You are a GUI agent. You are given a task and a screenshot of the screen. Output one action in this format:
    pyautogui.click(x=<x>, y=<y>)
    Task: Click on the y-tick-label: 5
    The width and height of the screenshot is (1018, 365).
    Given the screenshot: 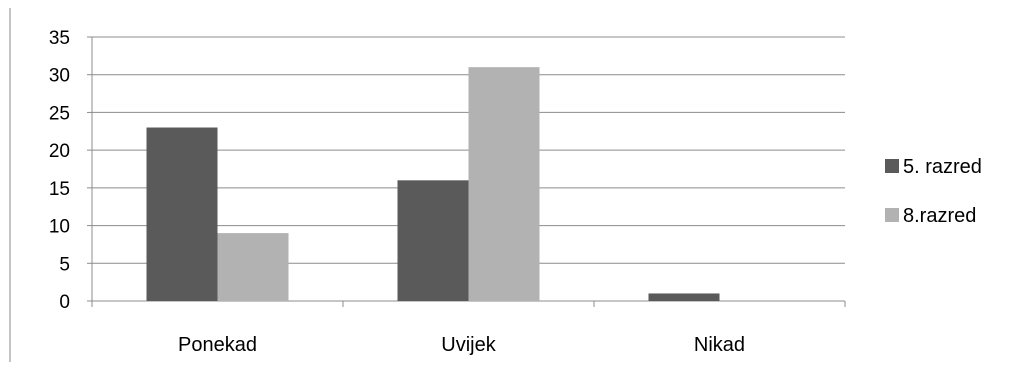 What is the action you would take?
    pyautogui.click(x=64, y=264)
    